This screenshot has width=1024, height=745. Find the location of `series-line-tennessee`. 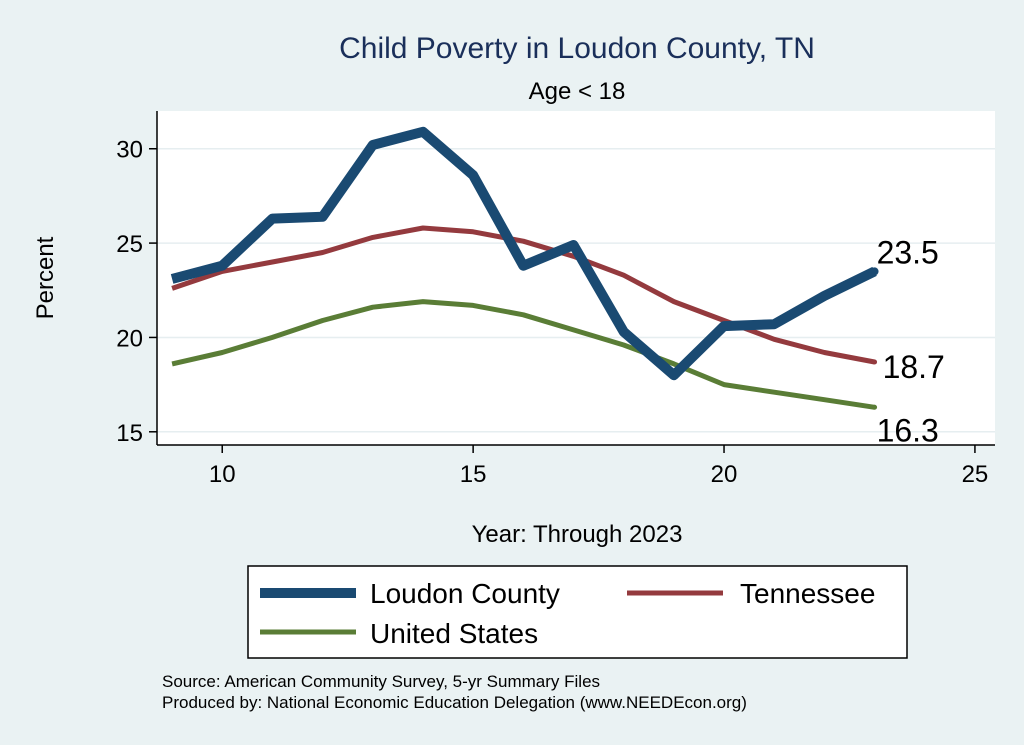

series-line-tennessee is located at coordinates (523, 295).